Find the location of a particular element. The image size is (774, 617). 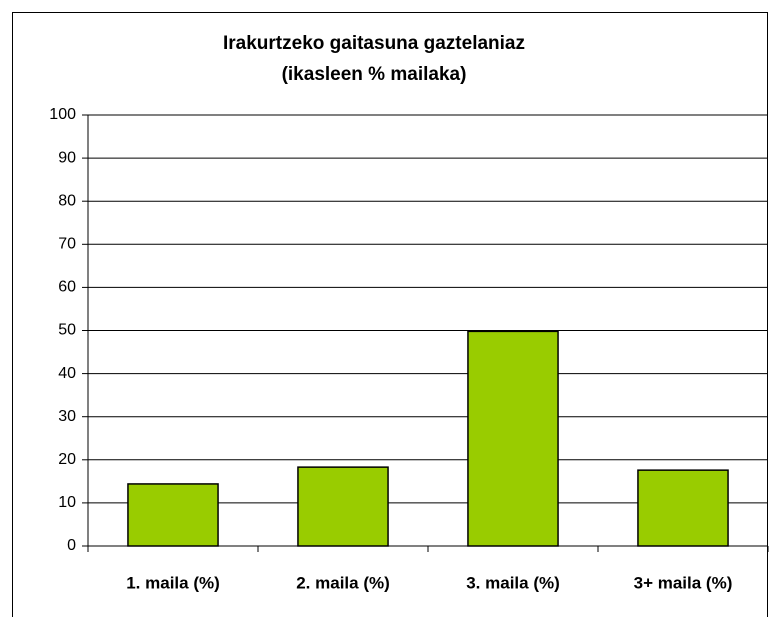

x-tick-label: 2. maila (%) is located at coordinates (343, 582).